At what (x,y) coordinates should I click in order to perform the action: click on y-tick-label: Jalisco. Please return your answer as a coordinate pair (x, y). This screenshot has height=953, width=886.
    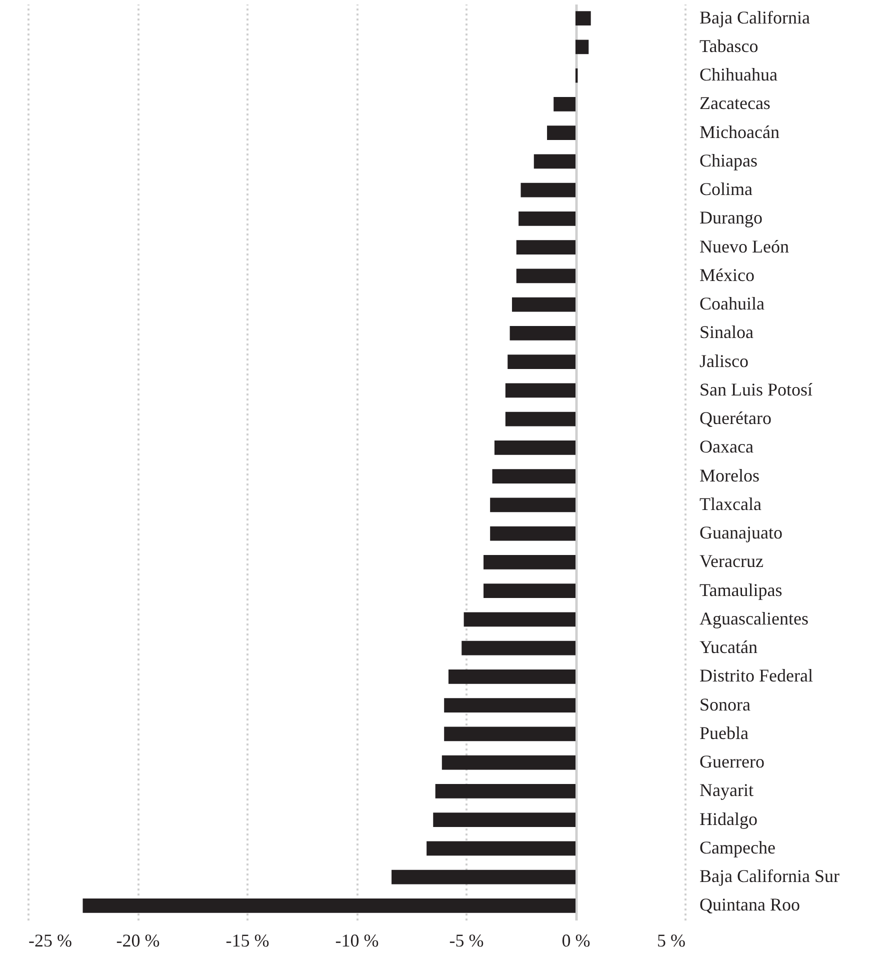
    Looking at the image, I should click on (724, 360).